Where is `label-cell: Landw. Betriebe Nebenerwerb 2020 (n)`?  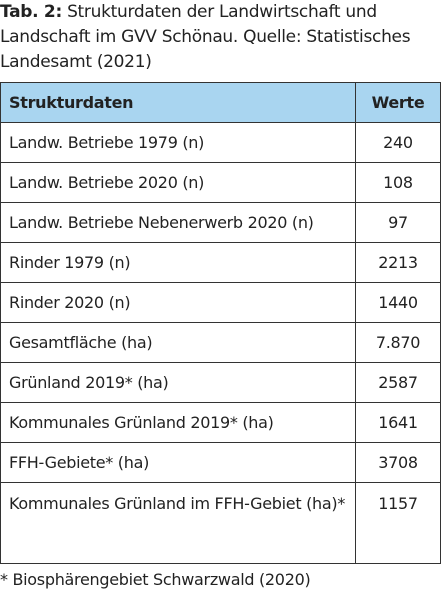 label-cell: Landw. Betriebe Nebenerwerb 2020 (n) is located at coordinates (178, 222).